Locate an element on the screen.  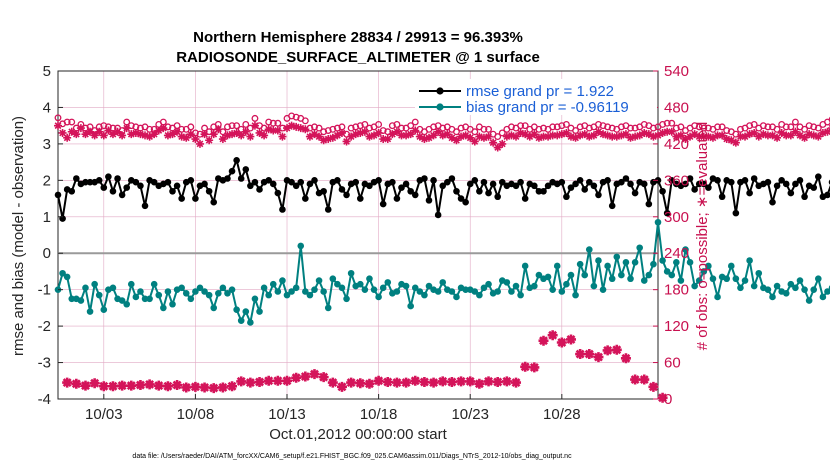
tick-label-x: 10/28 is located at coordinates (562, 414).